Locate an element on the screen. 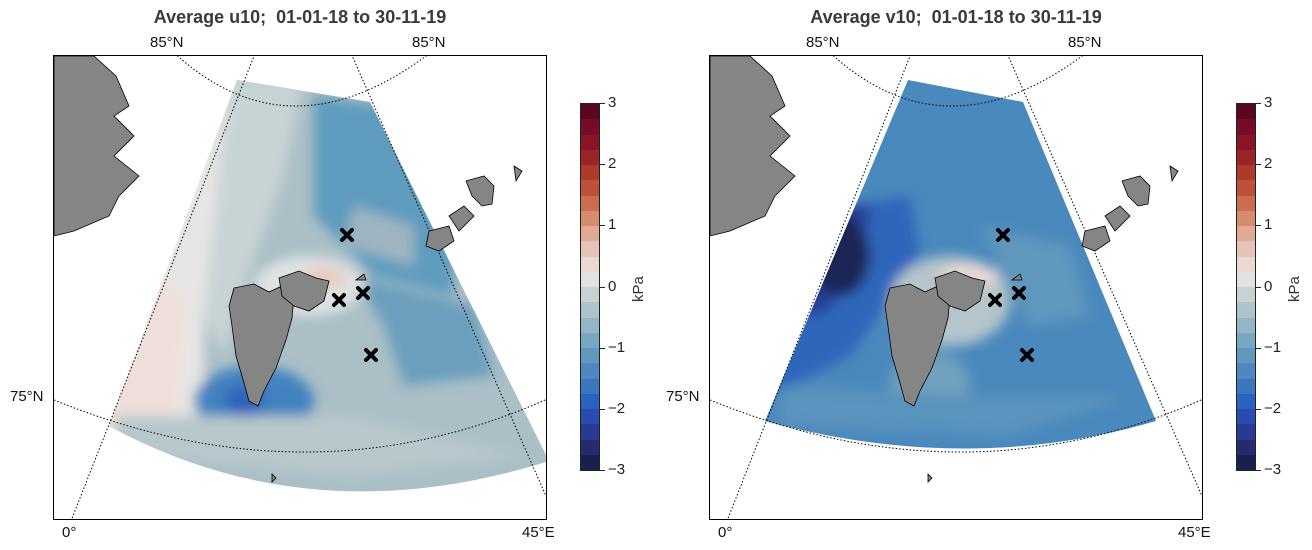 Image resolution: width=1312 pixels, height=550 pixels. panel-title: Average u10; 01-01-18 to 30-11-19 is located at coordinates (300, 17).